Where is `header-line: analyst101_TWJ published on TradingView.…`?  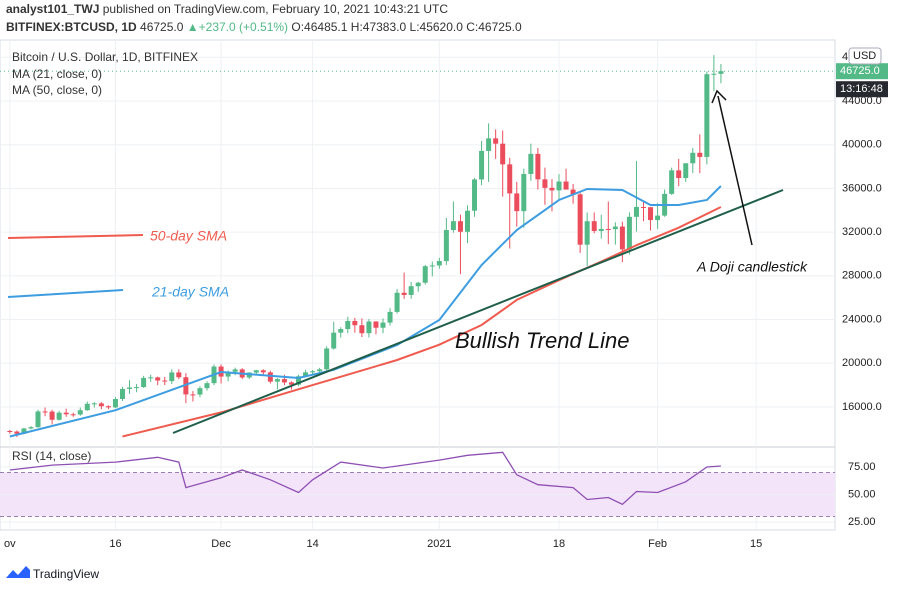 header-line: analyst101_TWJ published on TradingView.… is located at coordinates (227, 9).